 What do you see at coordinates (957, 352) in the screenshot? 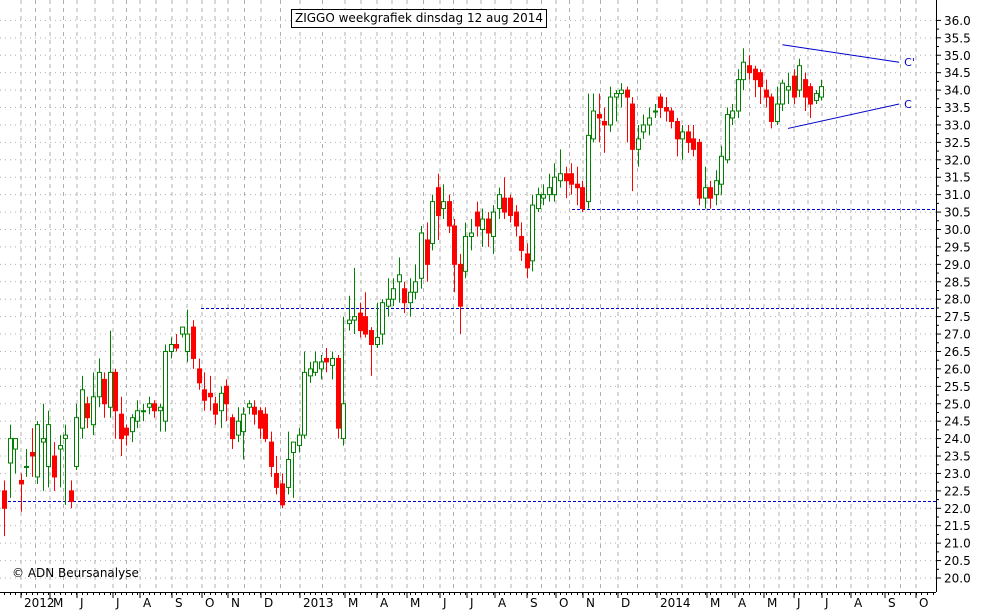
I see `y-tick-label: 26.5` at bounding box center [957, 352].